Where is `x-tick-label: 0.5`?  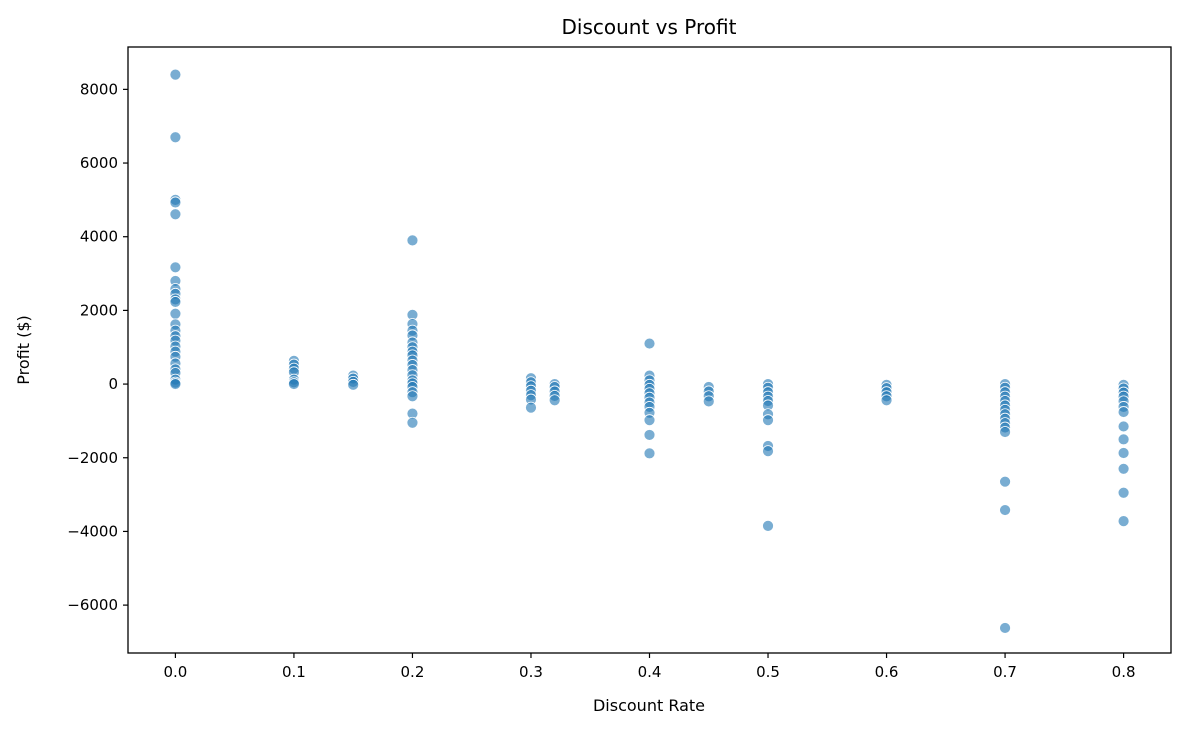 x-tick-label: 0.5 is located at coordinates (768, 672).